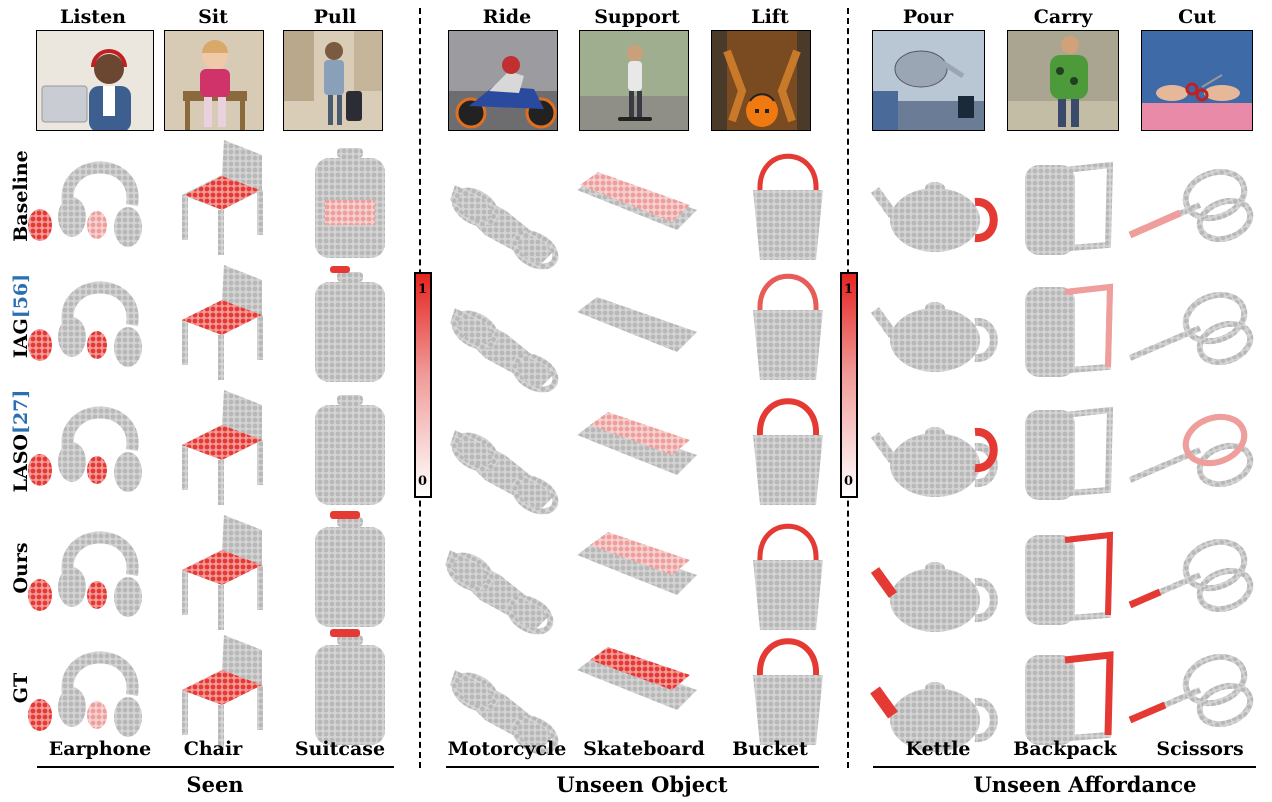 The width and height of the screenshot is (1272, 802). Describe the element at coordinates (340, 749) in the screenshot. I see `object-suitcase: Suitcase` at that location.